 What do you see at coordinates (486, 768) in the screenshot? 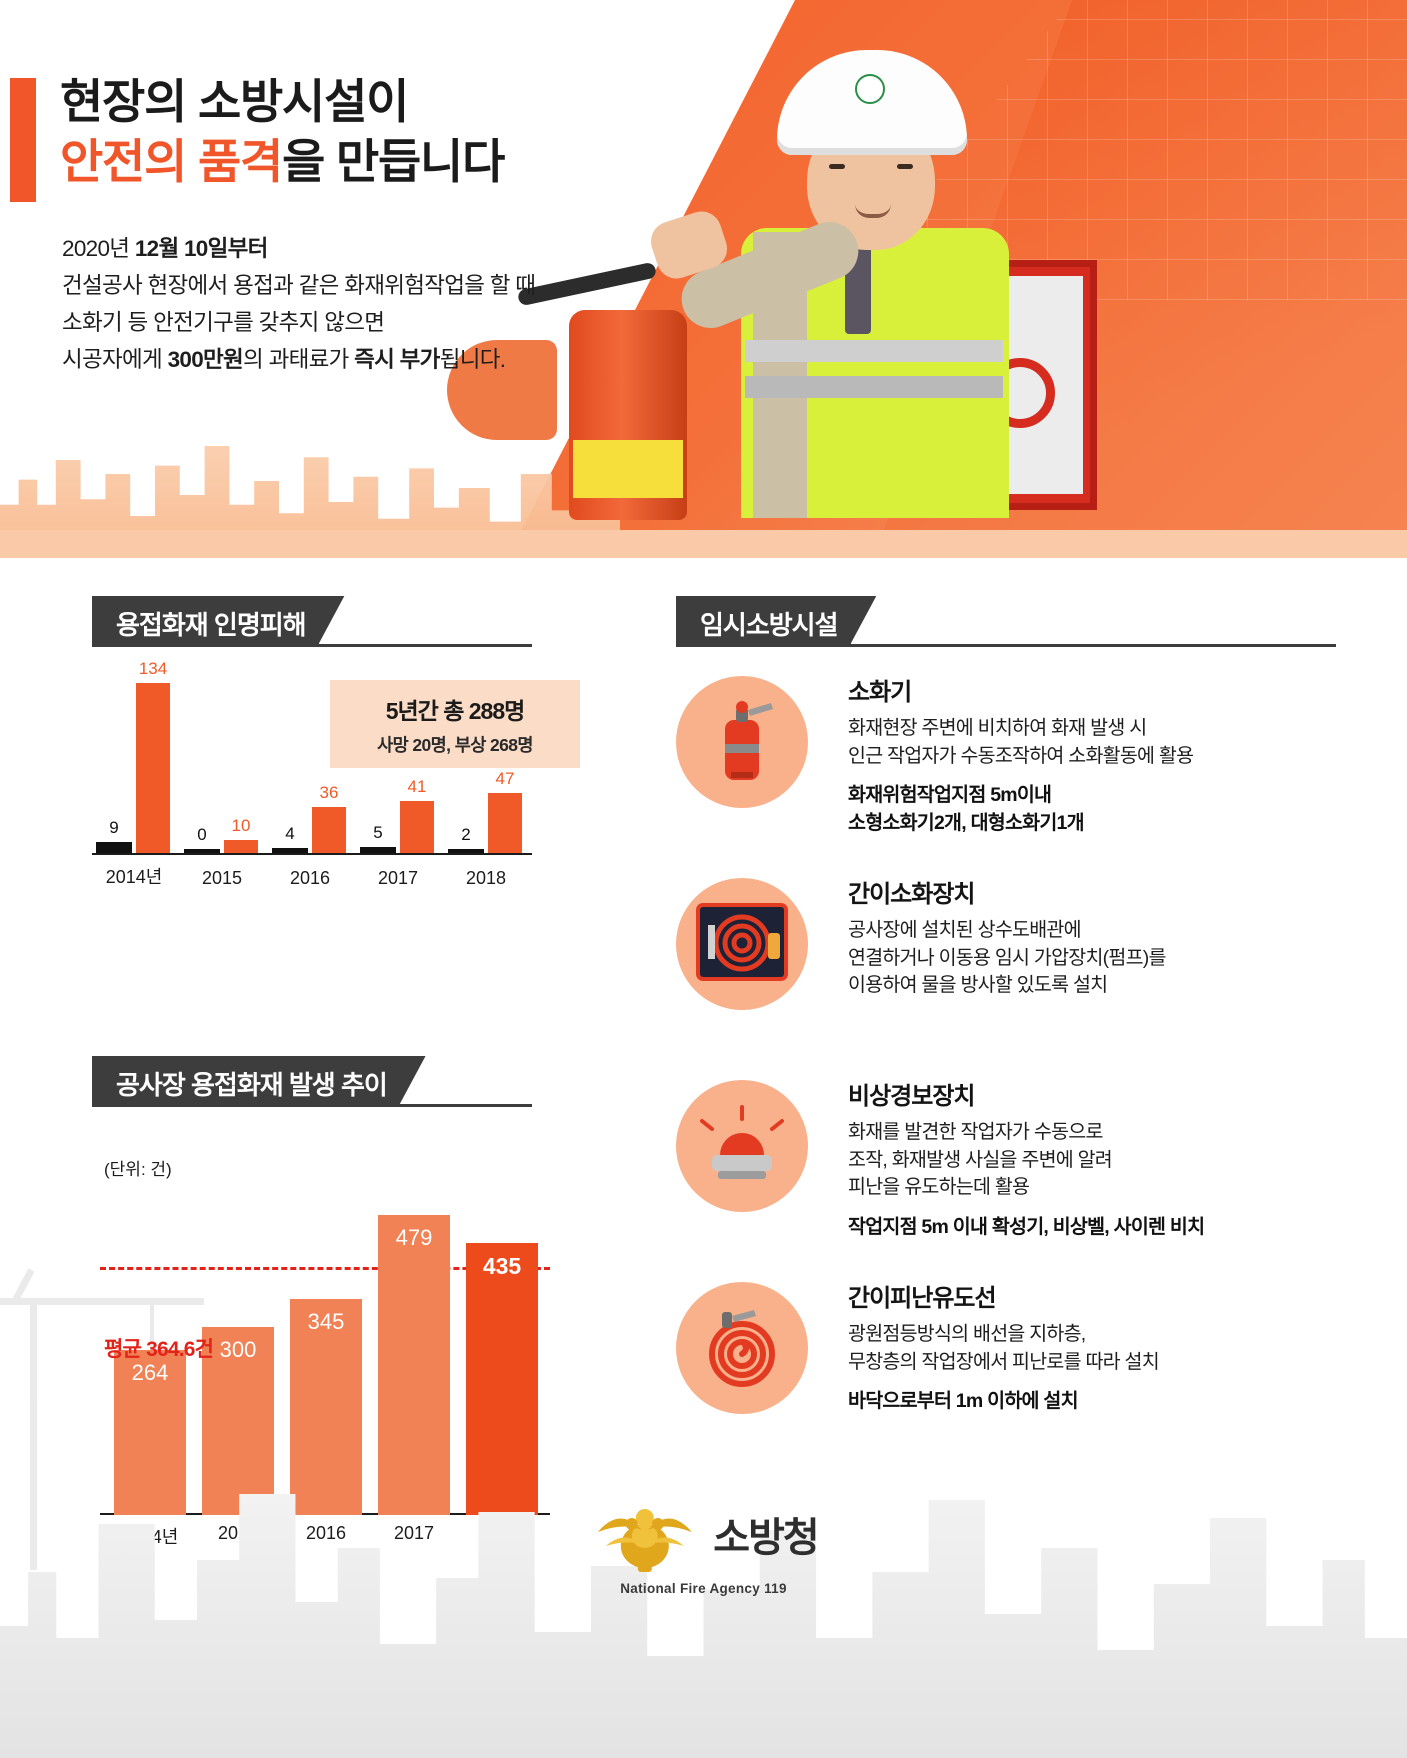
I see `chart1-group: 2 47` at bounding box center [486, 768].